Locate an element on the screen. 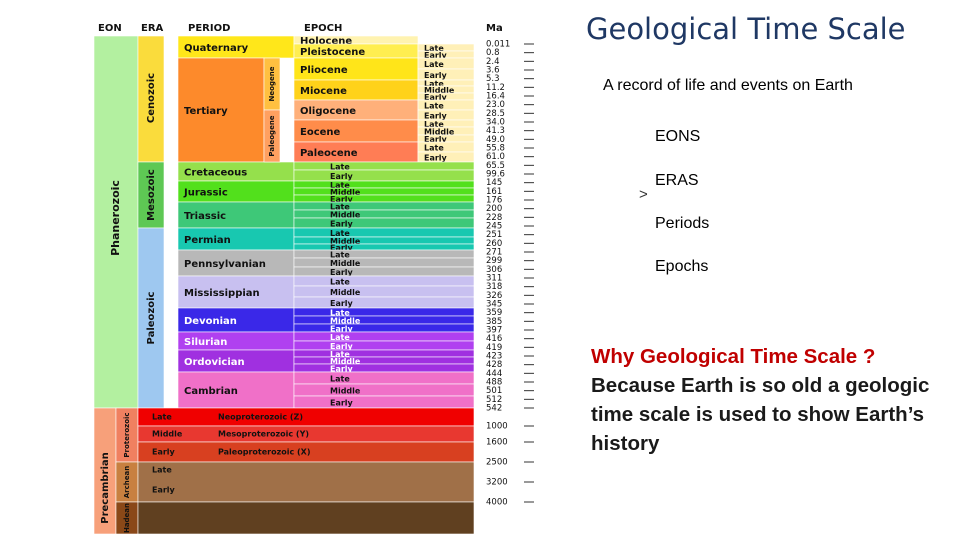  epoch-label: Pliocene is located at coordinates (324, 70).